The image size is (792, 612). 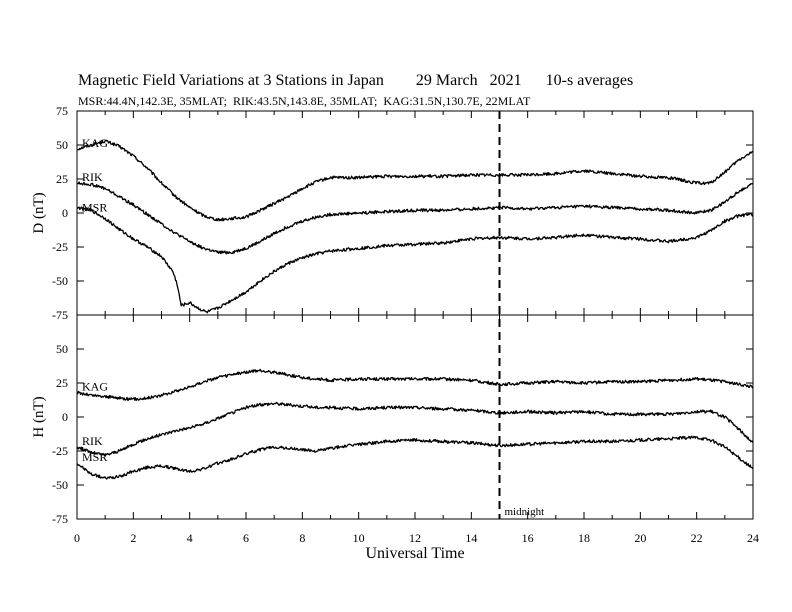 I want to click on x-tick-label: 2, so click(x=133, y=538).